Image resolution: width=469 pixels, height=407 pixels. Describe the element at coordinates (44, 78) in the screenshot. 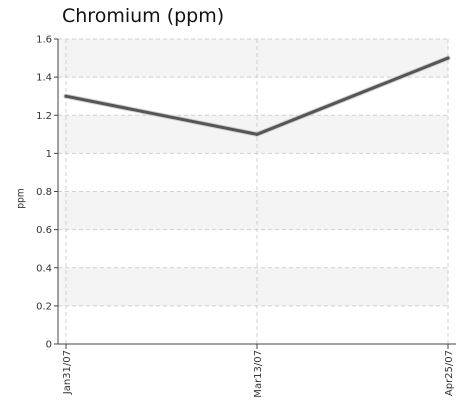

I see `y-tick-label: 1.4` at that location.